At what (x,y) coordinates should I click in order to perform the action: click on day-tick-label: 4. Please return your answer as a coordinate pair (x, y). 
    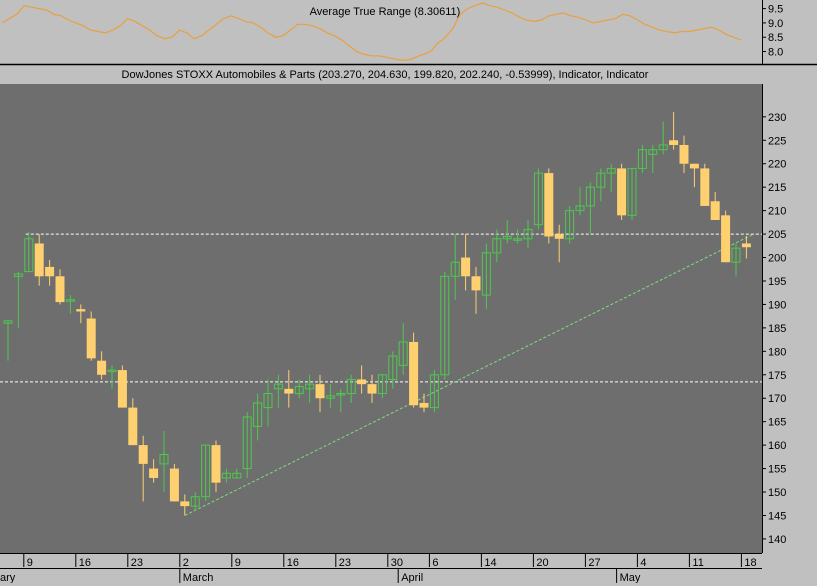
    Looking at the image, I should click on (643, 563).